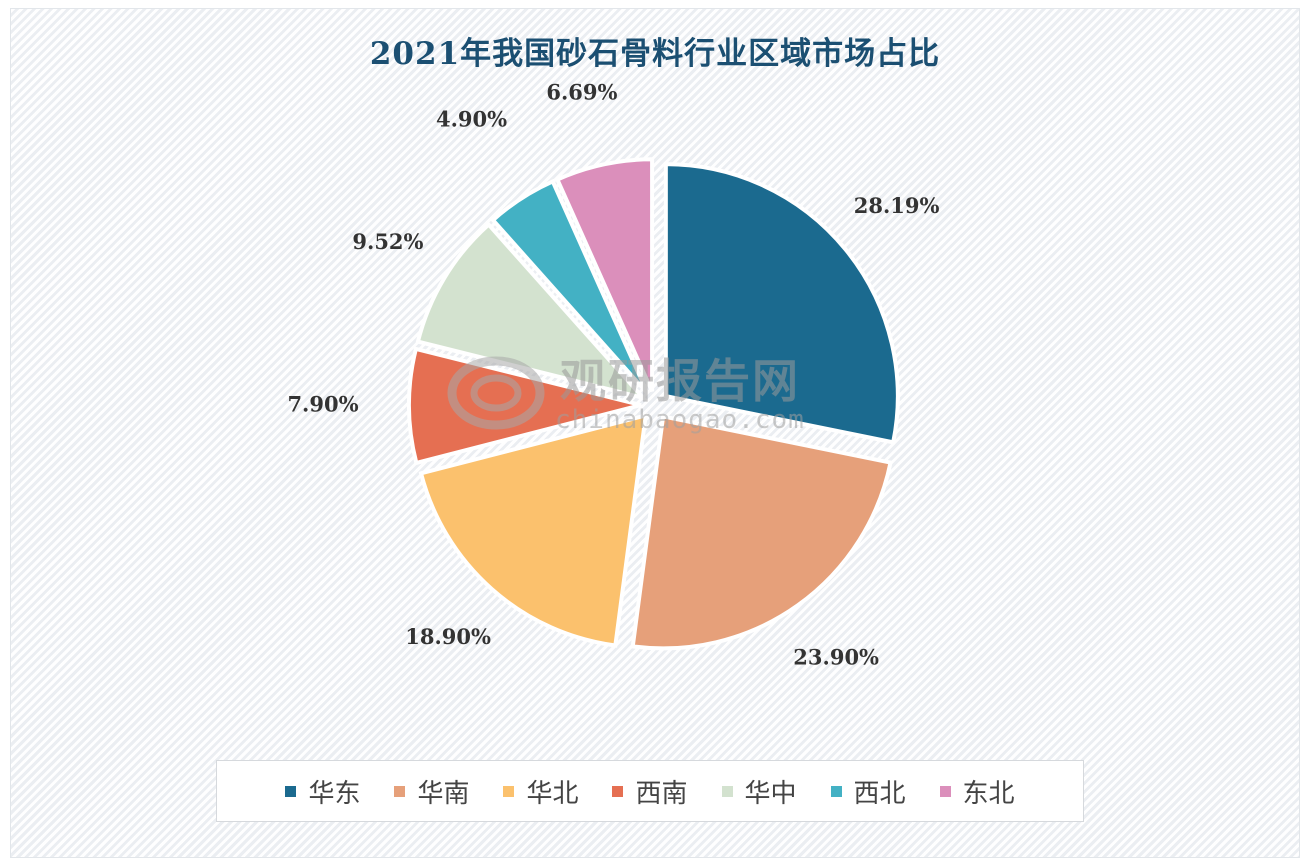  Describe the element at coordinates (448, 636) in the screenshot. I see `pie-data-label-3: 18.90%` at that location.